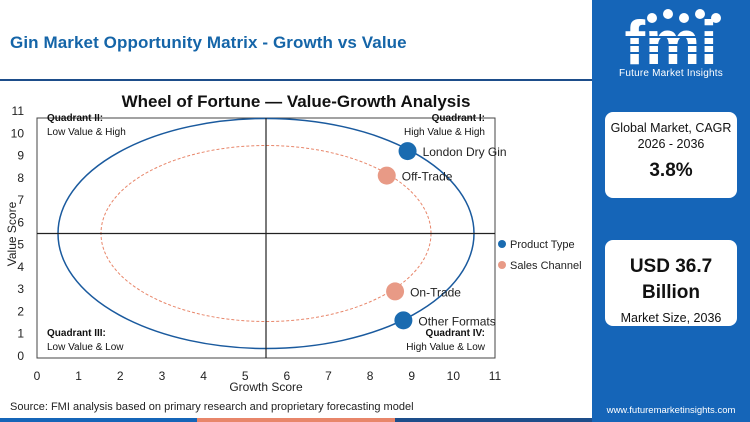  I want to click on quadrant-title: Quadrant II:, so click(75, 118).